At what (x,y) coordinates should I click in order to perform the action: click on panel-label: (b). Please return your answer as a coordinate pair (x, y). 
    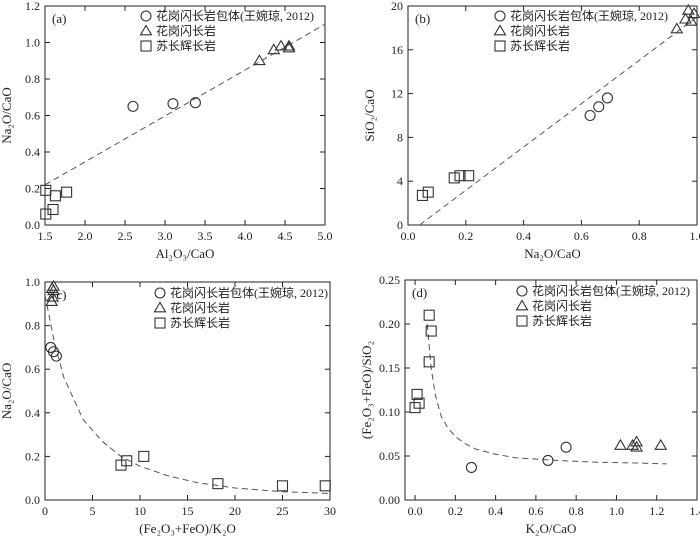
    Looking at the image, I should click on (422, 18).